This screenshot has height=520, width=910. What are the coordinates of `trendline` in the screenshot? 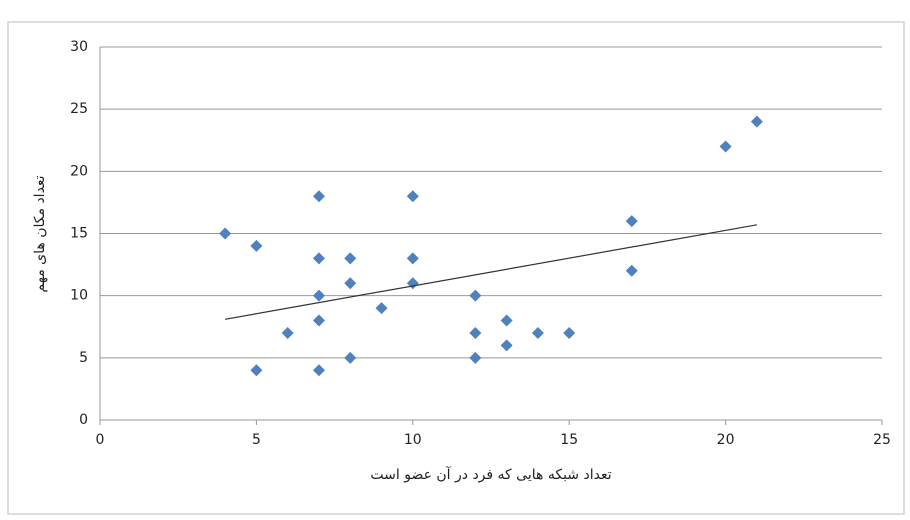 It's located at (491, 272).